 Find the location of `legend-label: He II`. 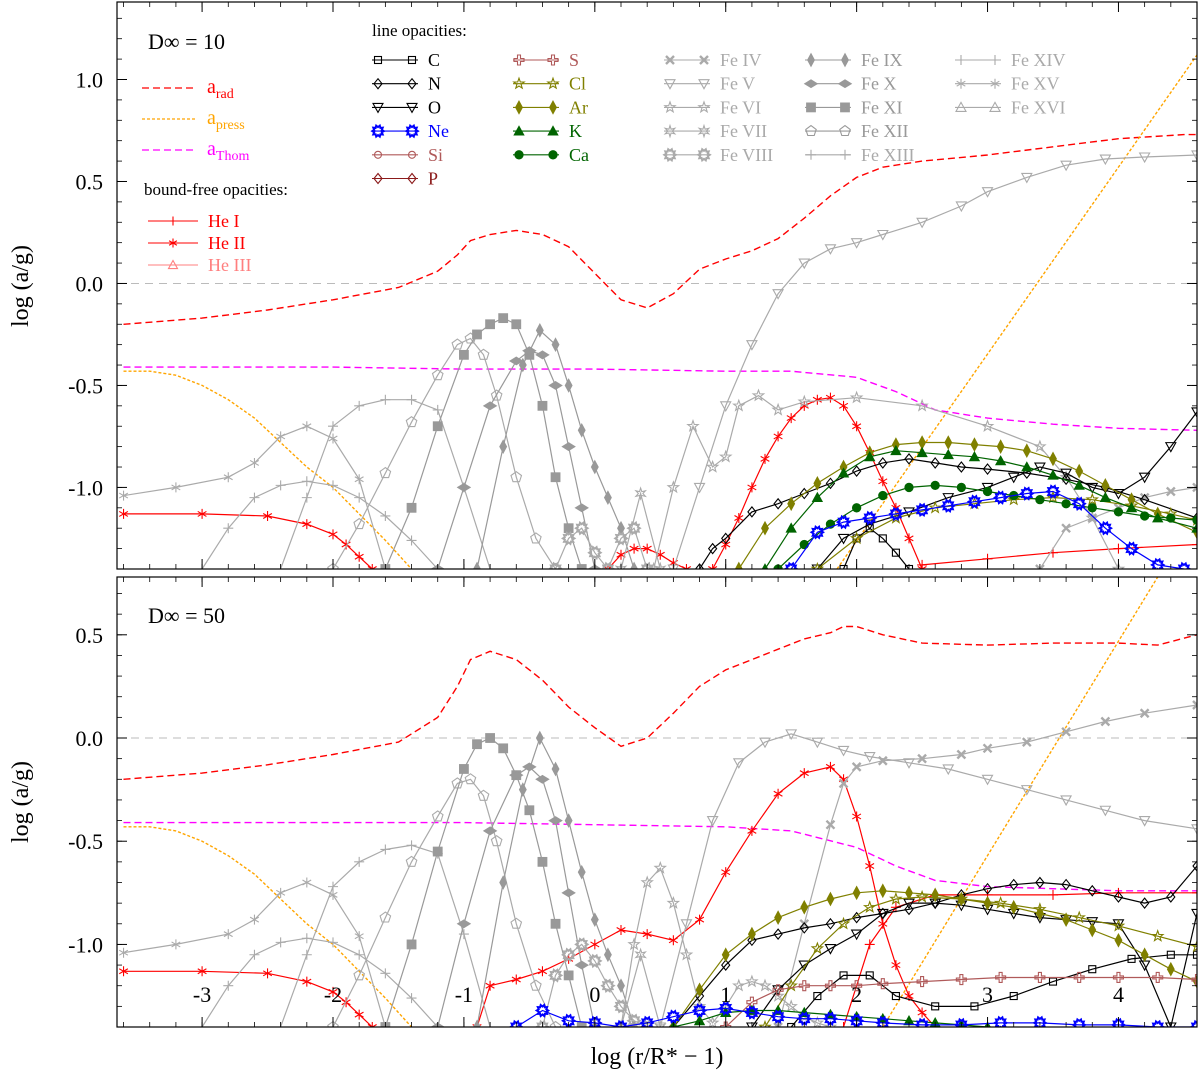

legend-label: He II is located at coordinates (226, 243).